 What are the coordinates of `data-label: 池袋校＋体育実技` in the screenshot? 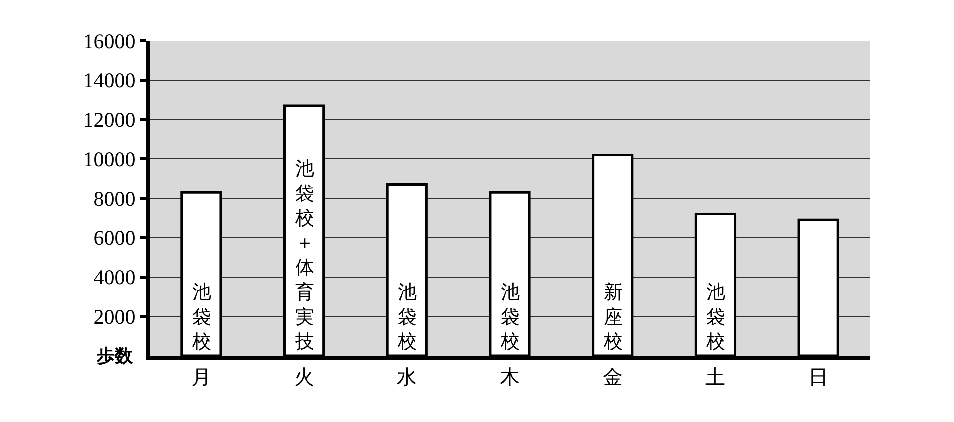 It's located at (304, 255).